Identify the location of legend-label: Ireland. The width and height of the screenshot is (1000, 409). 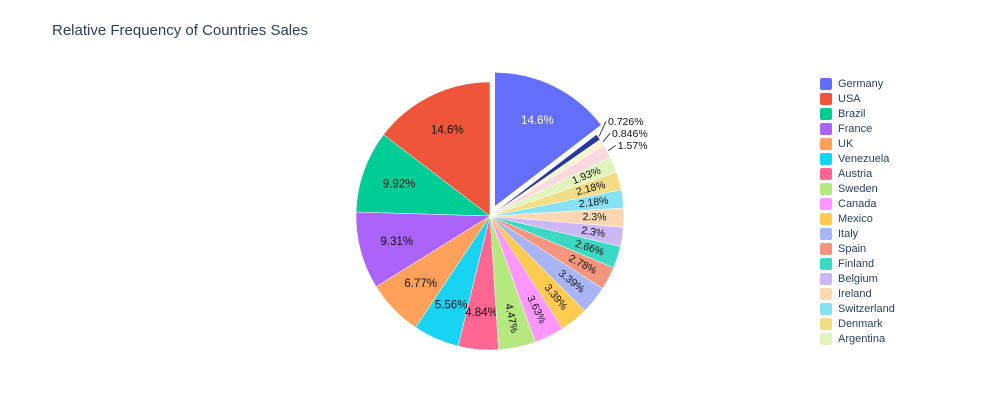
(855, 293).